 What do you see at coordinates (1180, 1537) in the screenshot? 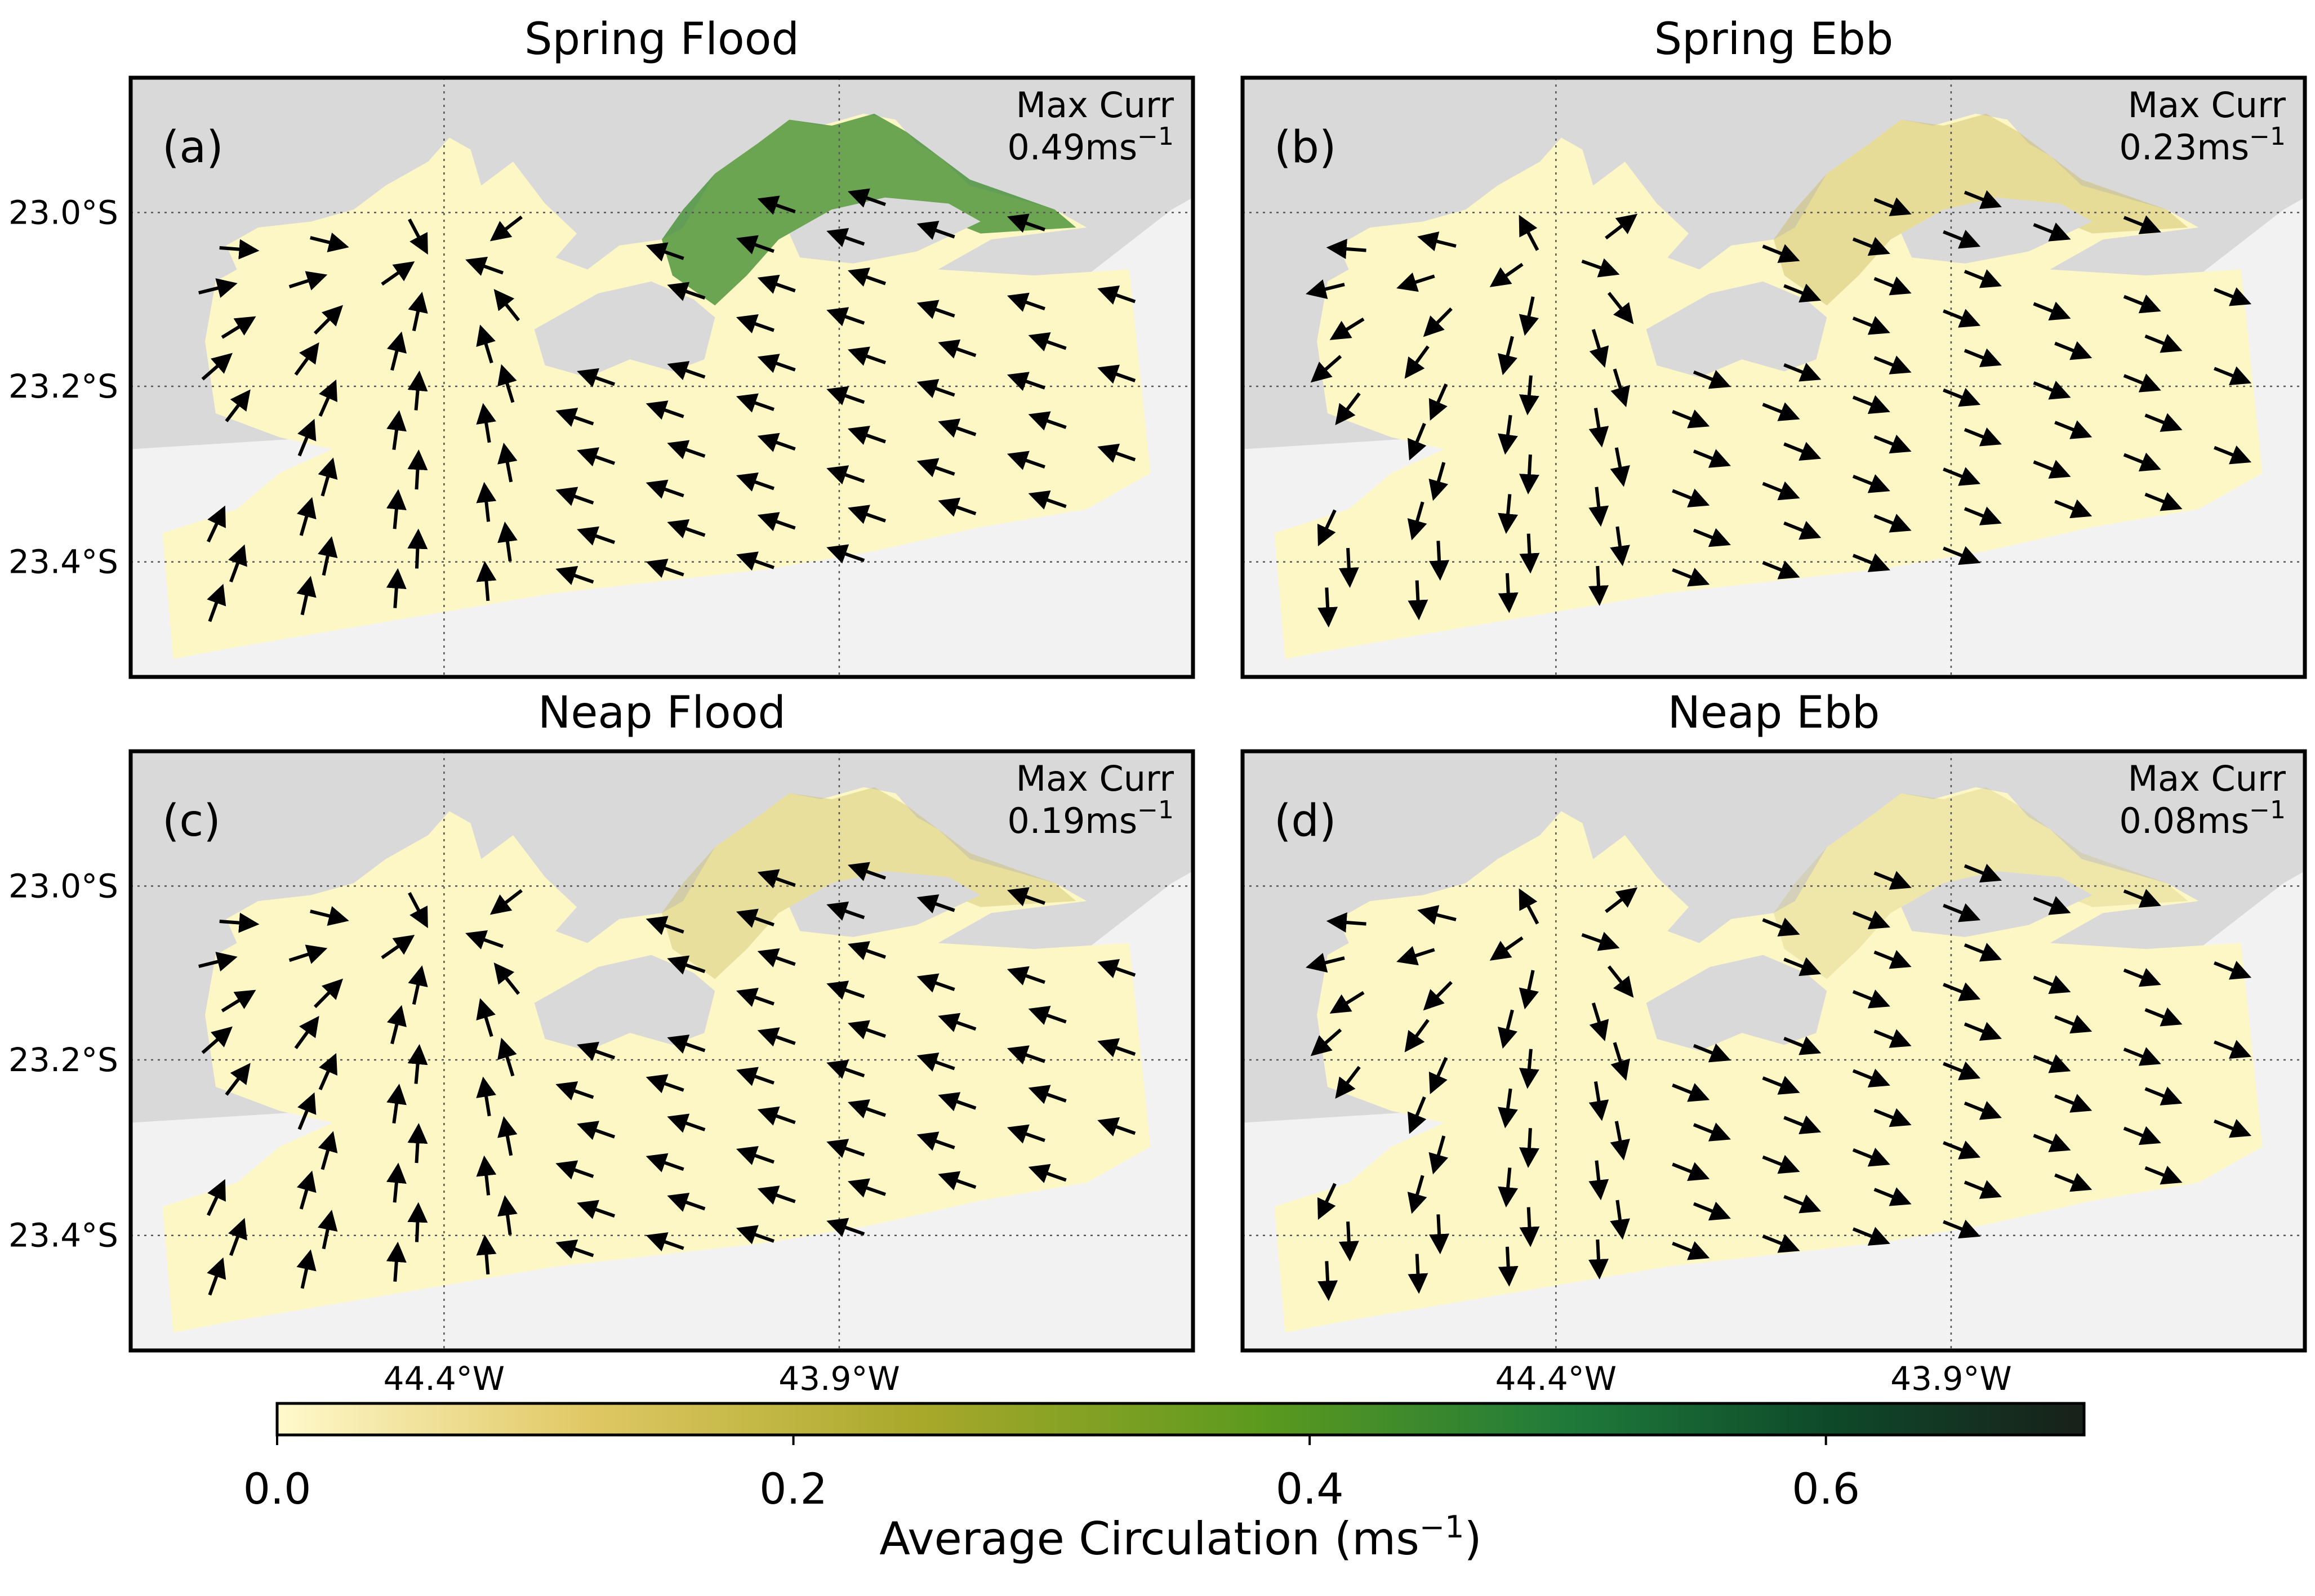
I see `colorbar-label: Average Circulation (ms−1)` at bounding box center [1180, 1537].